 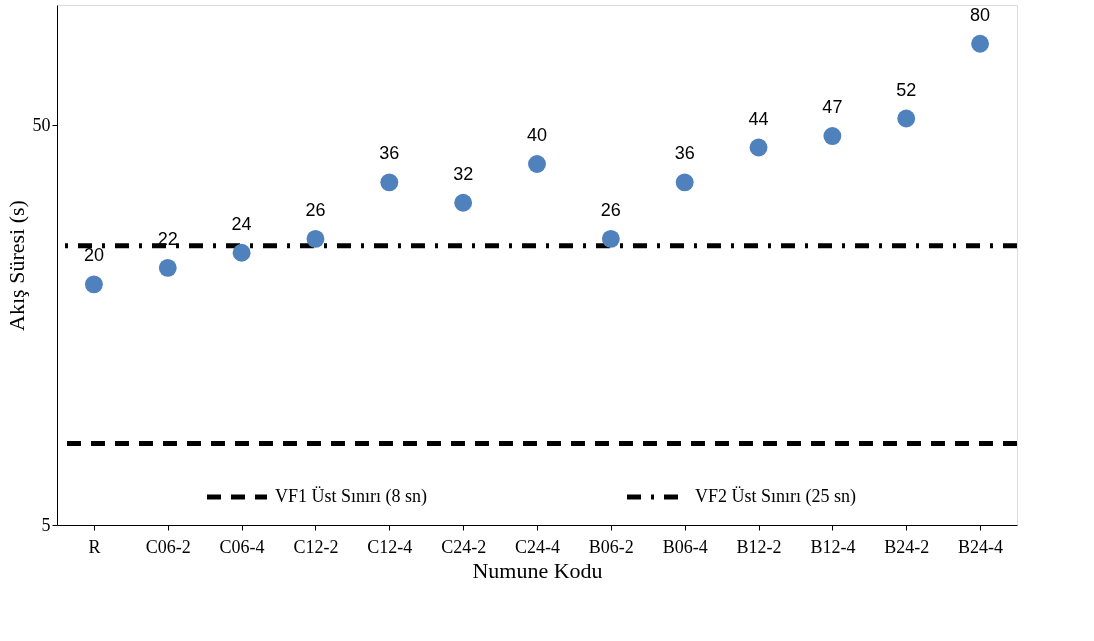 I want to click on x-tick-label: C12-4, so click(x=390, y=546).